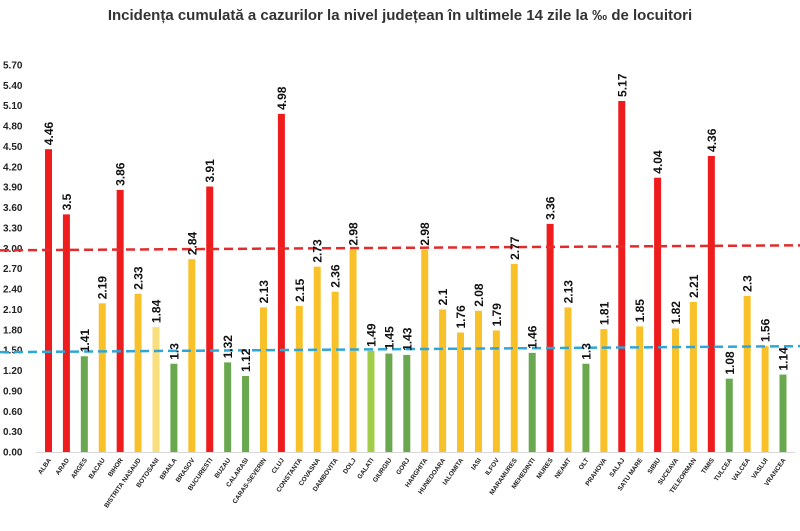  What do you see at coordinates (49, 134) in the screenshot?
I see `data-label: 4.46` at bounding box center [49, 134].